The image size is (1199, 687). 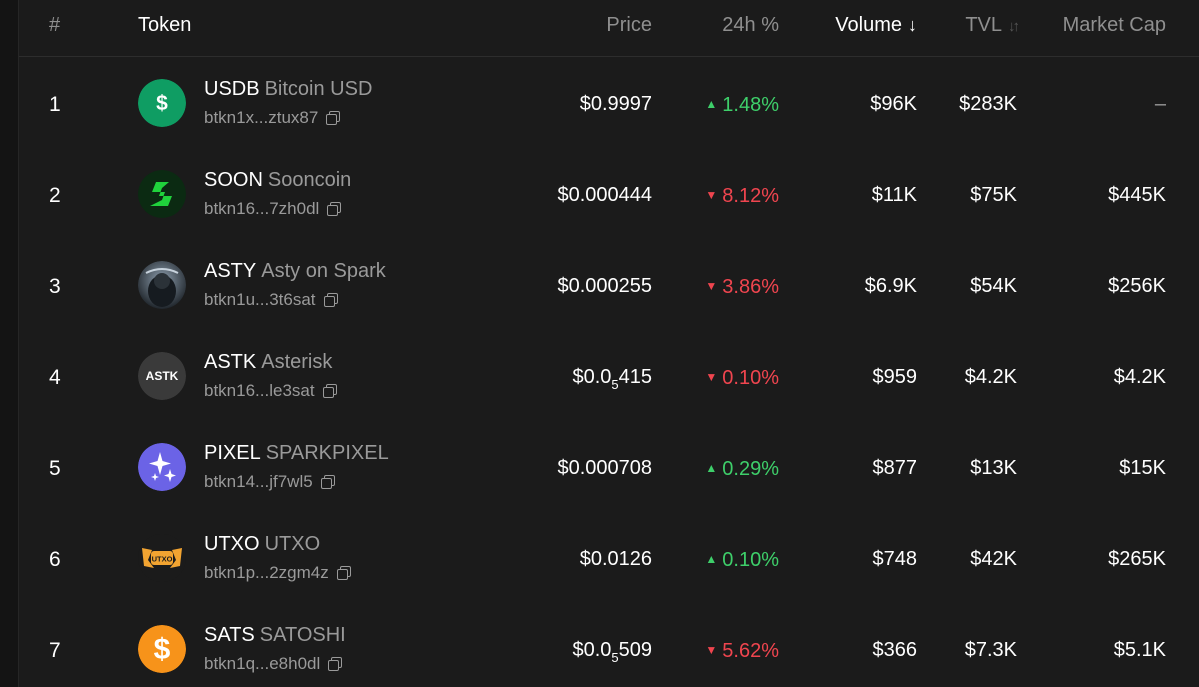 What do you see at coordinates (268, 362) in the screenshot?
I see `token-name: ASTK Asterisk` at bounding box center [268, 362].